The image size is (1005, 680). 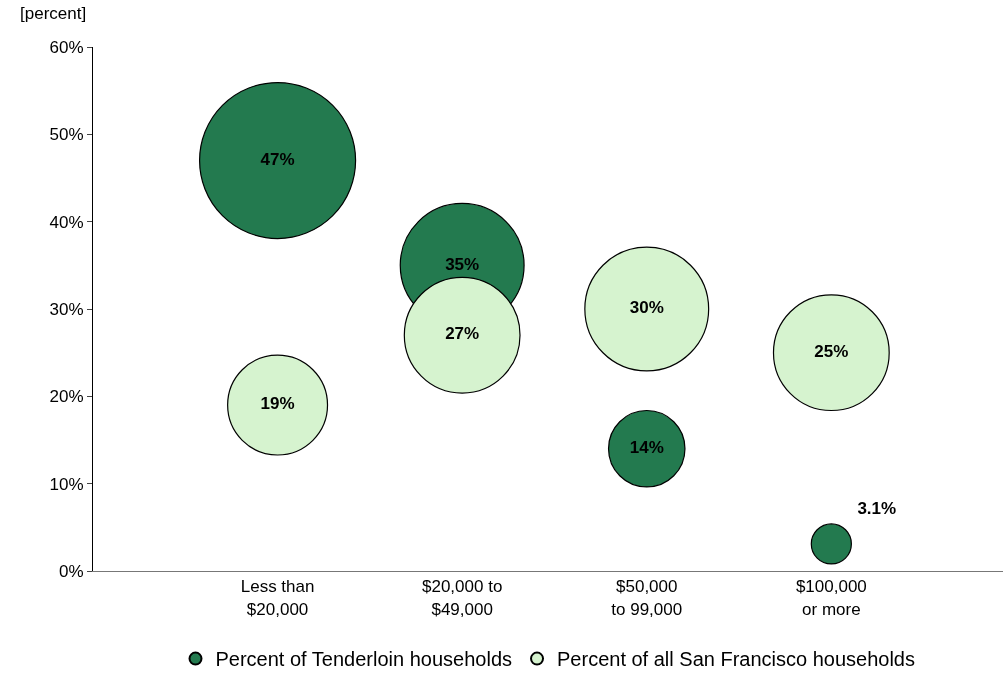 I want to click on y-tick-label: 10%, so click(x=66, y=484).